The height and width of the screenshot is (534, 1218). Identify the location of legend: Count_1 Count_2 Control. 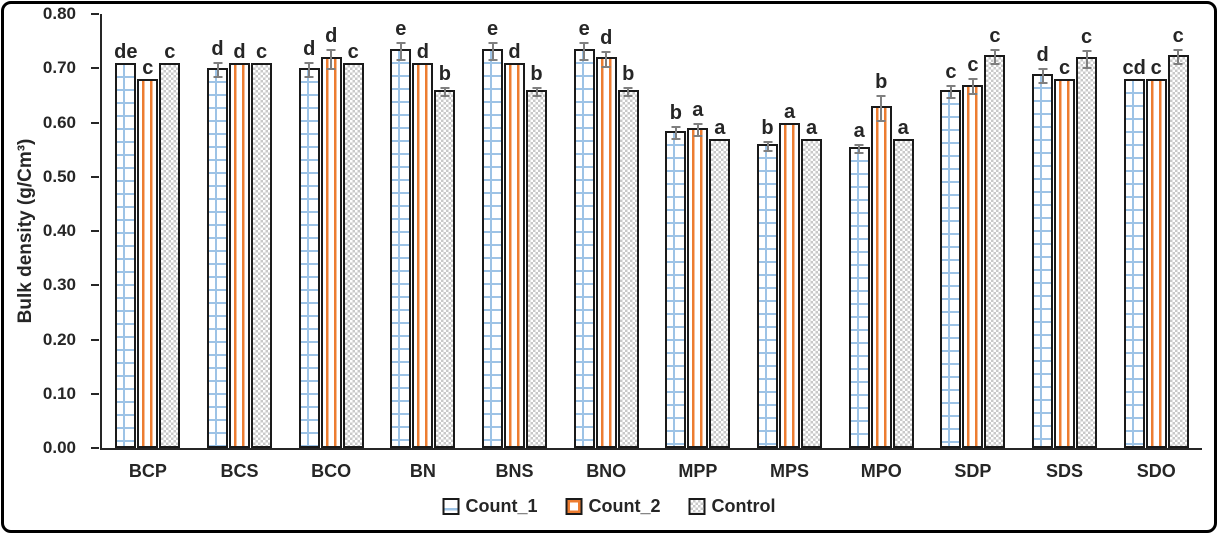
(609, 506).